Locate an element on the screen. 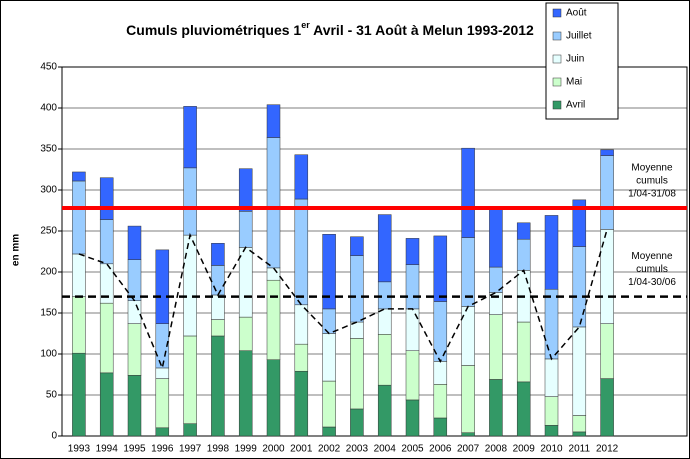 The image size is (690, 459). x-tick-label: 1996 is located at coordinates (162, 449).